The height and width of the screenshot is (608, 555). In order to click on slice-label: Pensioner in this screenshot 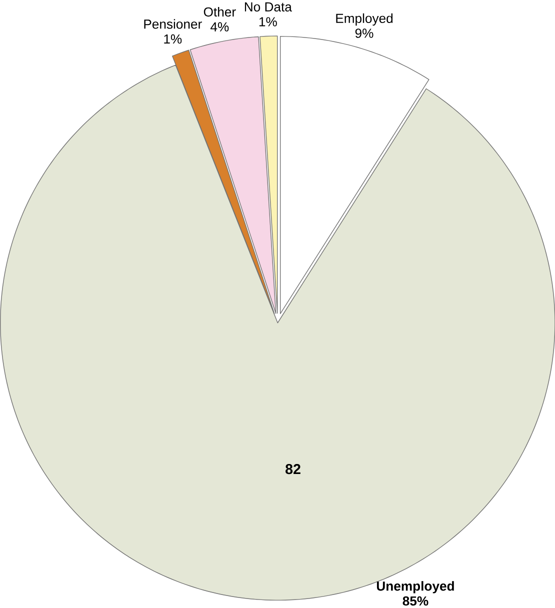, I will do `click(173, 24)`.